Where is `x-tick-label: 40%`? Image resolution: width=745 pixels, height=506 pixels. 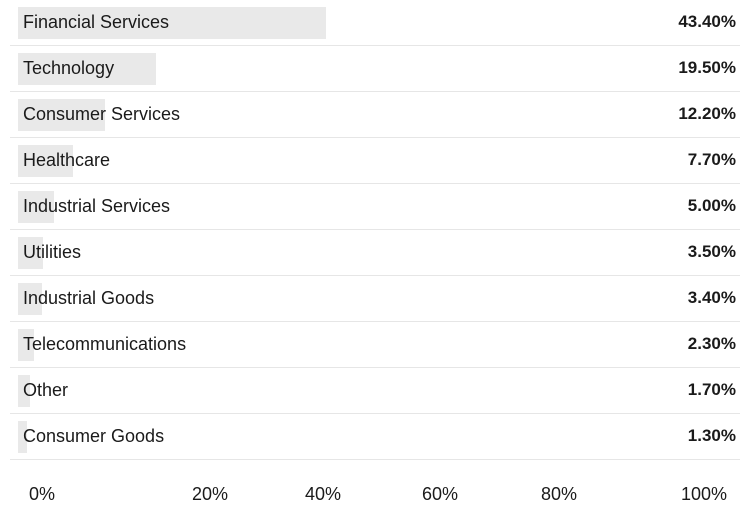
x-tick-label: 40% is located at coordinates (323, 494).